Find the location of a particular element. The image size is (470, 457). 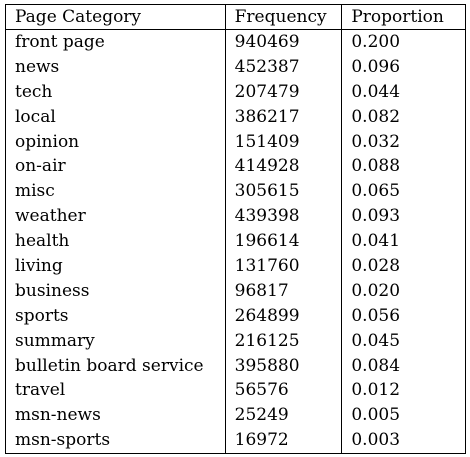

table-row: msn-news 25249 0.005 is located at coordinates (235, 416).